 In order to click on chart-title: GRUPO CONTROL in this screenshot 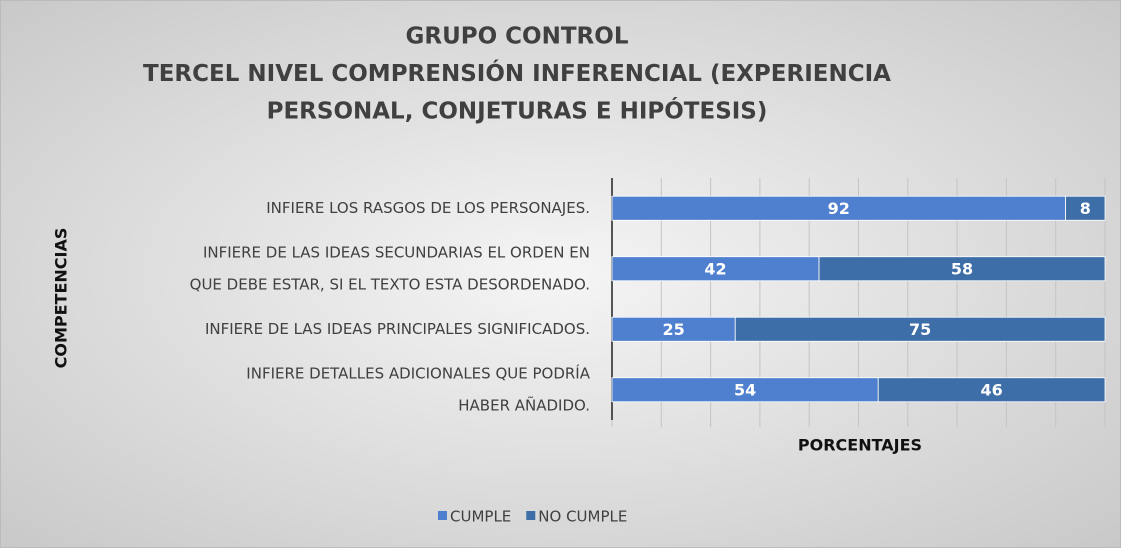, I will do `click(517, 37)`.